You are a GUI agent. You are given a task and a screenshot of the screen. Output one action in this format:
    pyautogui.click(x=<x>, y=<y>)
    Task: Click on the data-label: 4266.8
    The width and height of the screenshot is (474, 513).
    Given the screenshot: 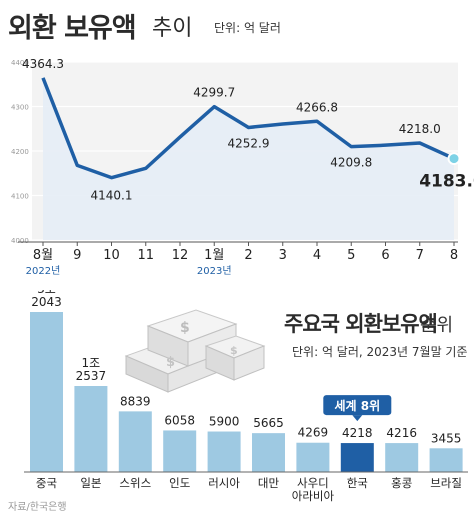 What is the action you would take?
    pyautogui.click(x=317, y=107)
    